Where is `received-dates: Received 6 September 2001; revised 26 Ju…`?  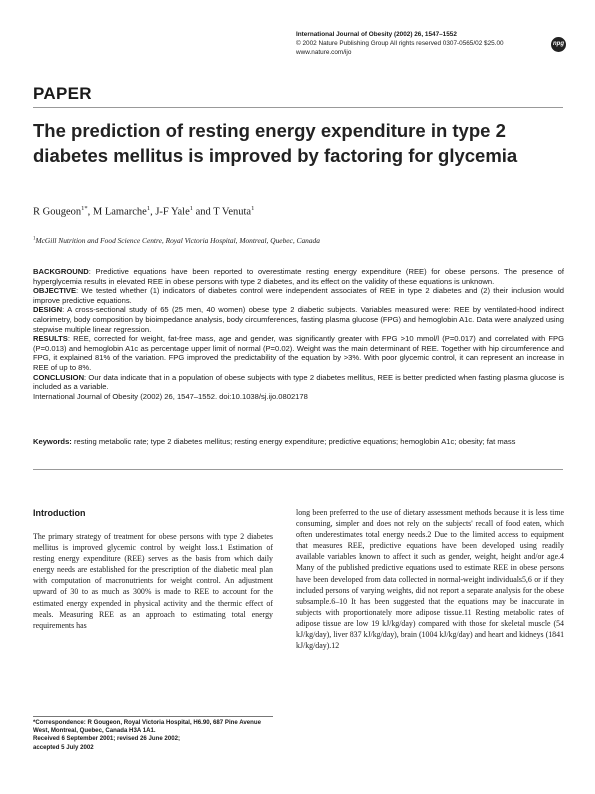 received-dates: Received 6 September 2001; revised 26 Ju… is located at coordinates (107, 739).